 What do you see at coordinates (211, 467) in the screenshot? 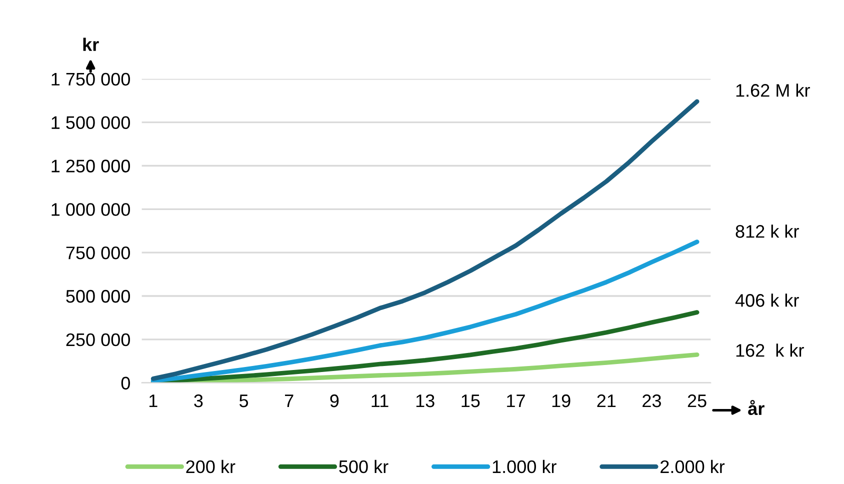
I see `legend-label: 200 kr` at bounding box center [211, 467].